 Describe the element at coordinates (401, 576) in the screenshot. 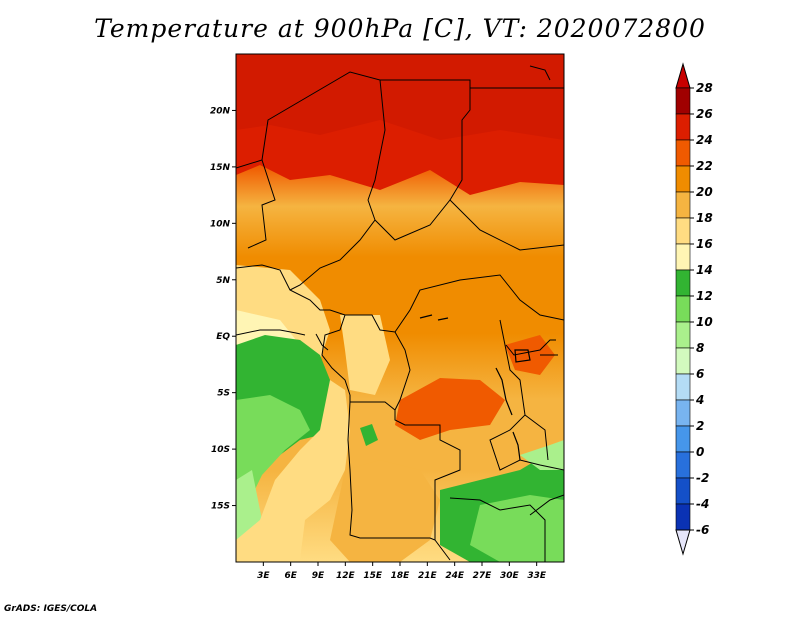

I see `lon-tick-label: 18E` at that location.